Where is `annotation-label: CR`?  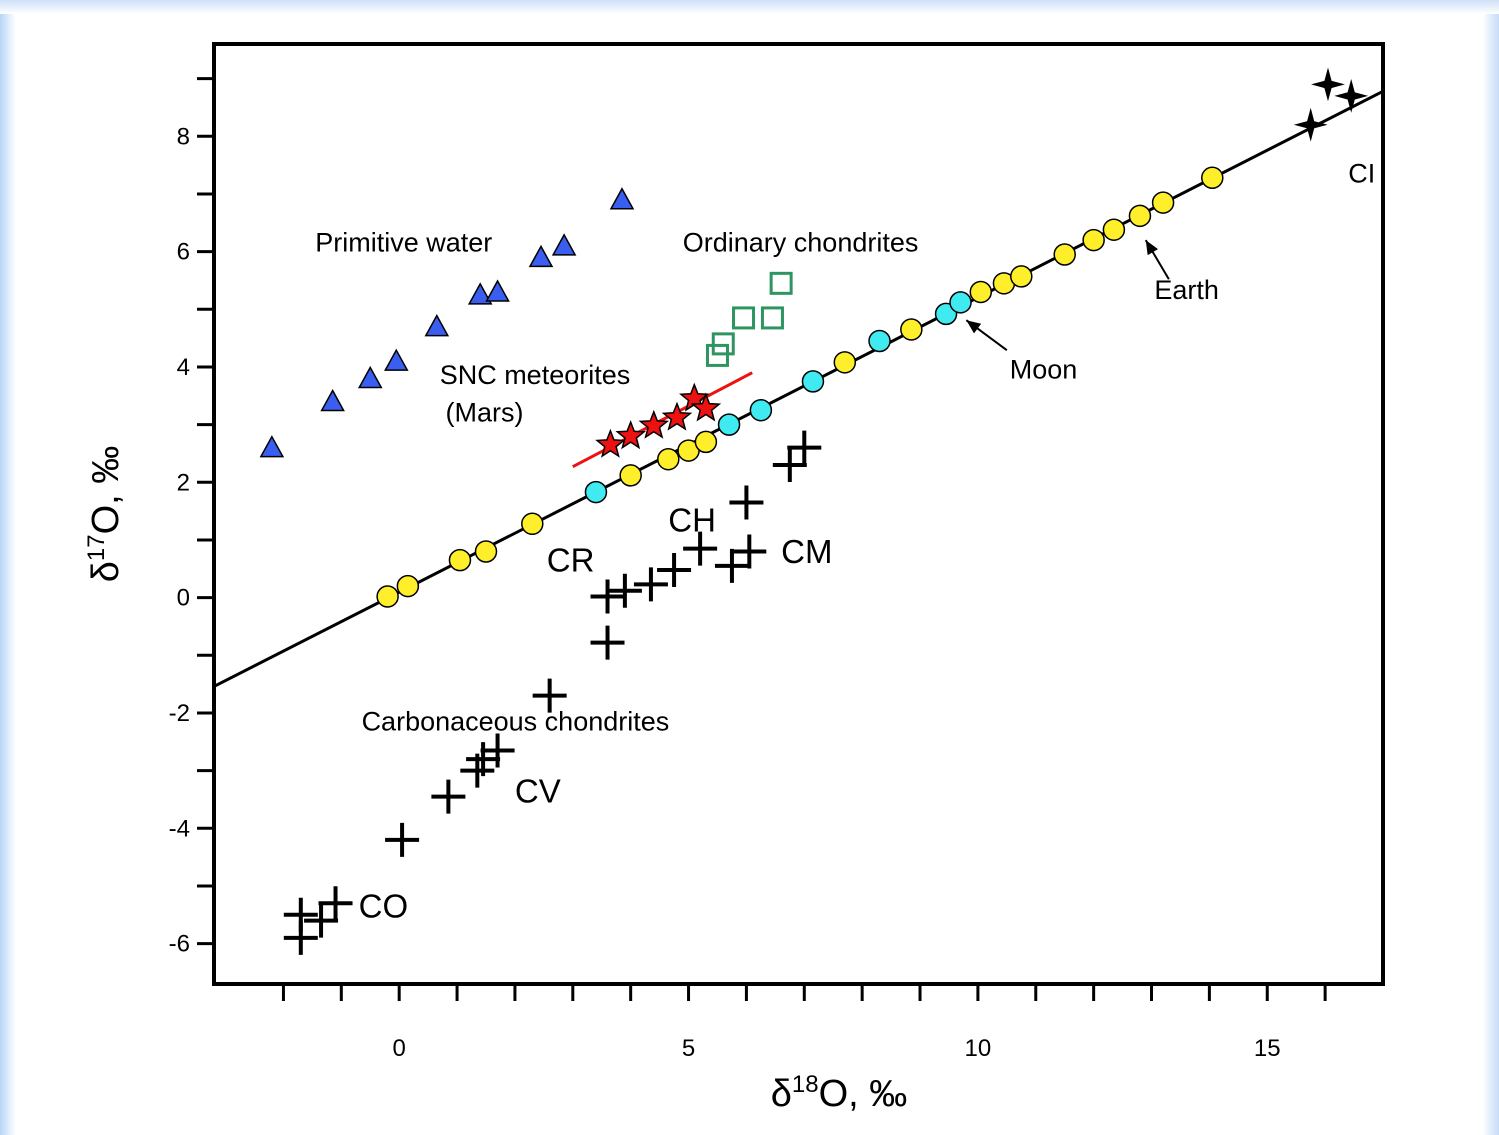
annotation-label: CR is located at coordinates (571, 560).